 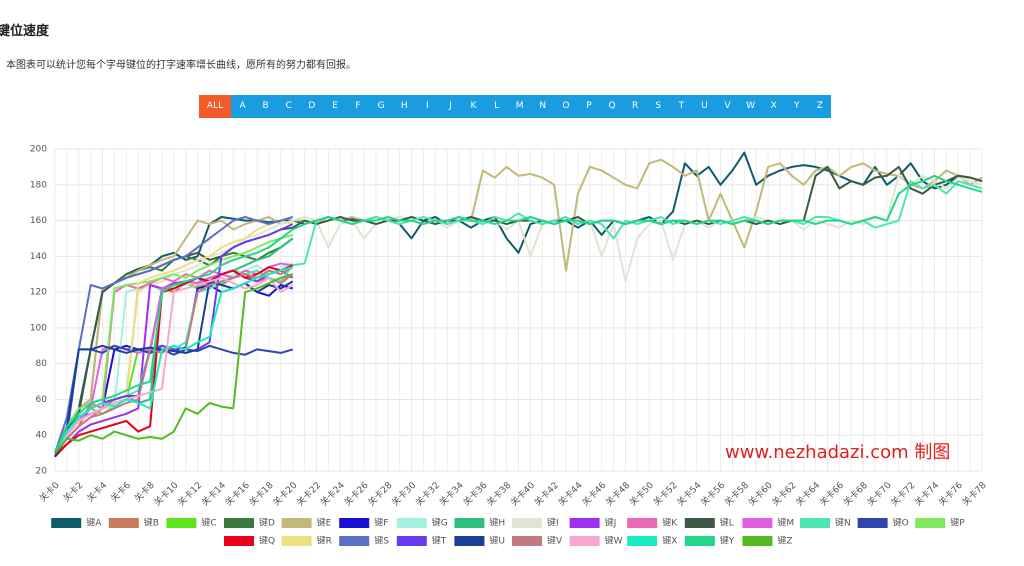 I want to click on key-filter-bar: ALL A B C D E F G H I J K L M N O P Q R S T U V W X Y Z, so click(x=515, y=106).